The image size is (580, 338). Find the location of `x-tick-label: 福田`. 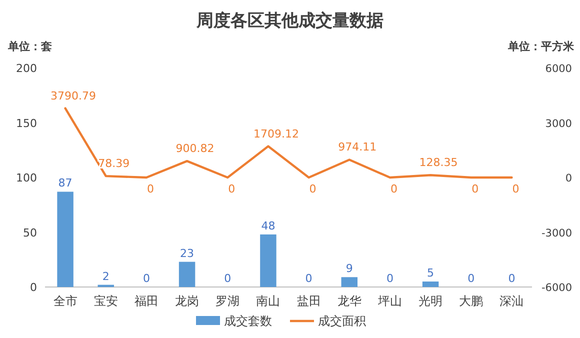

x-tick-label: 福田 is located at coordinates (146, 301).